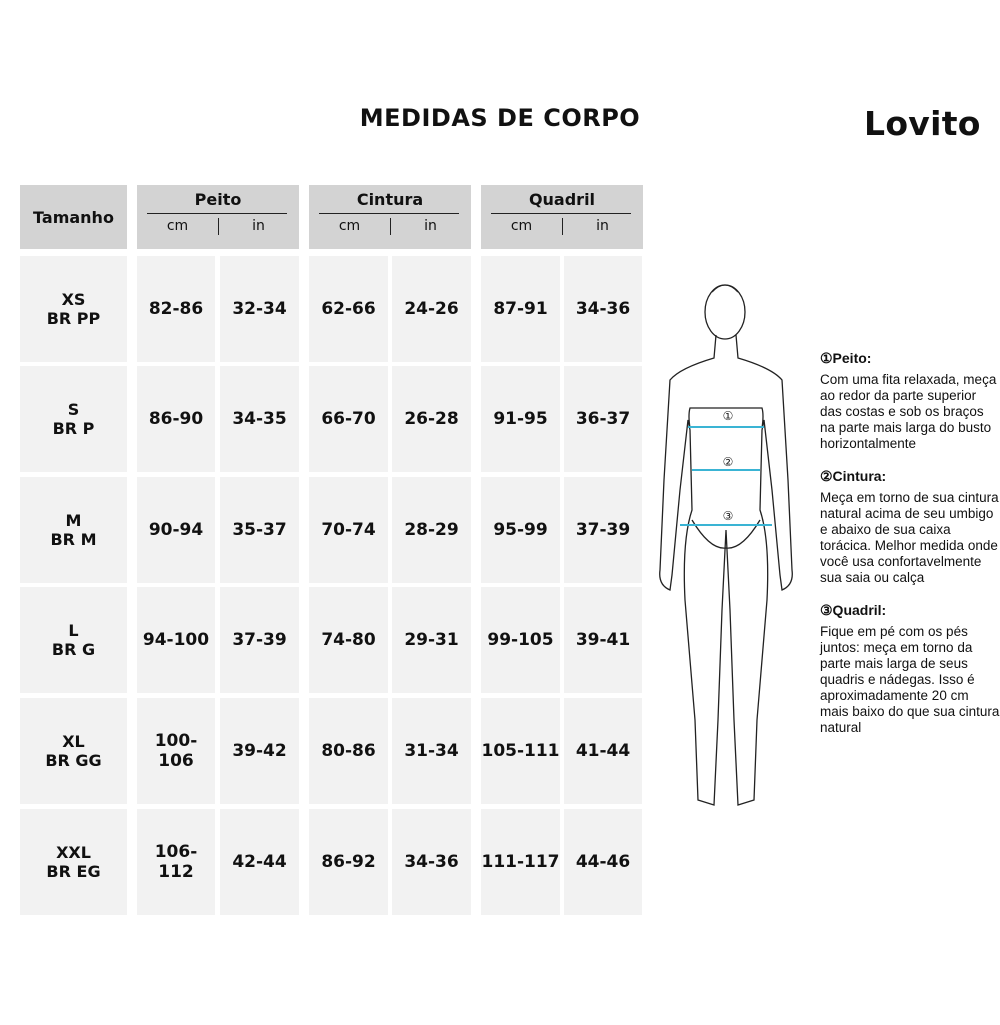  I want to click on size-cell: XS BR PP, so click(73, 309).